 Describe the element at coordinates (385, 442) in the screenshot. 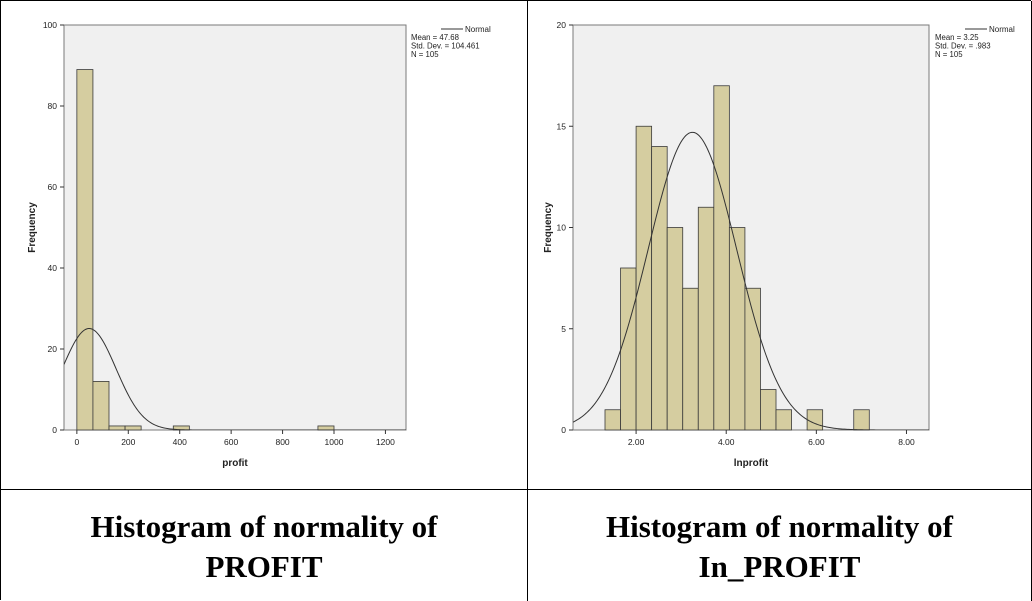

I see `x-tick-label: 1200` at that location.